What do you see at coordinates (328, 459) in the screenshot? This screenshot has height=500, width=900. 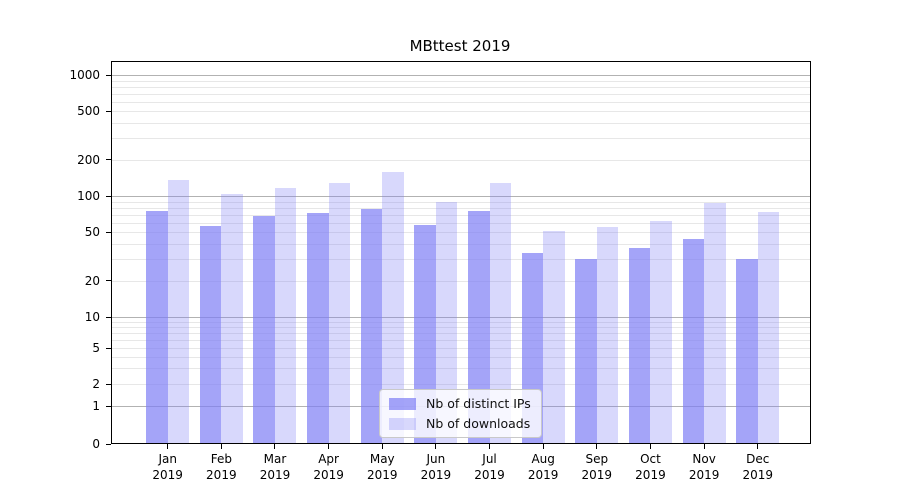 I see `x-tick-label-month: Apr` at bounding box center [328, 459].